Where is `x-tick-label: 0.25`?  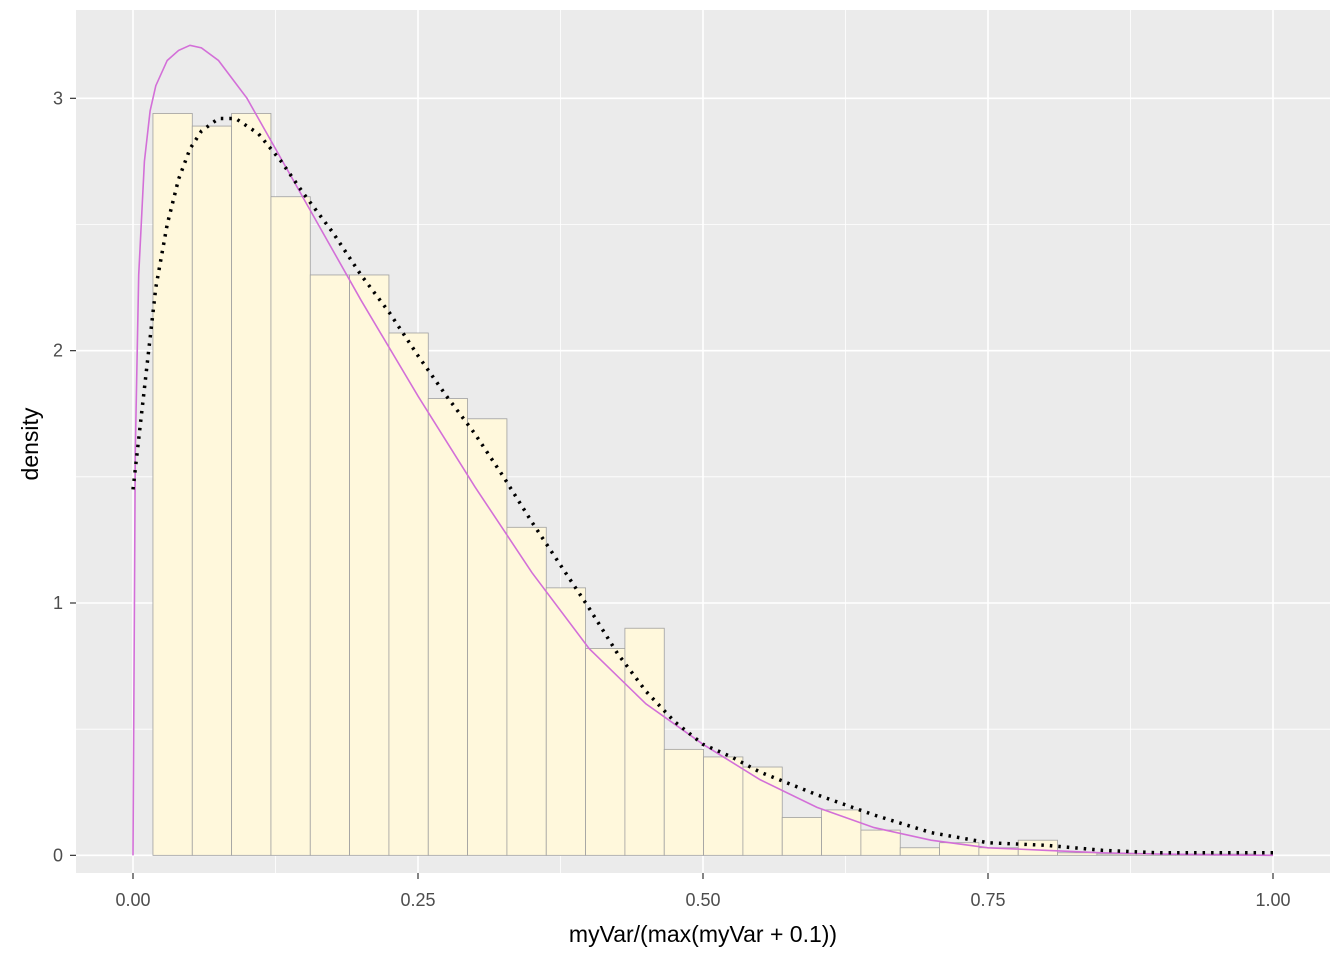
x-tick-label: 0.25 is located at coordinates (417, 900).